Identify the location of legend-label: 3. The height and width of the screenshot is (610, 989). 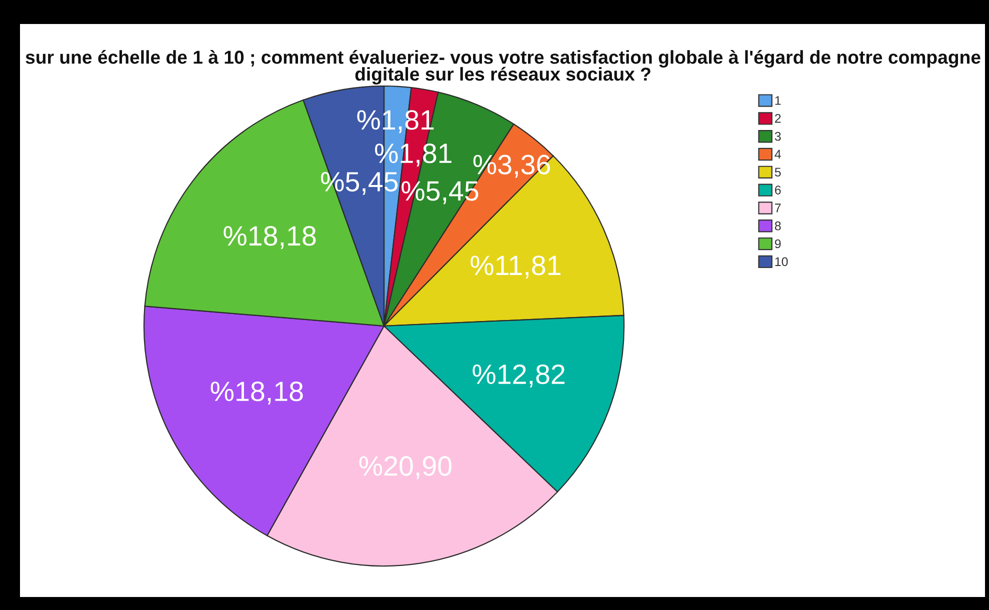
(777, 136).